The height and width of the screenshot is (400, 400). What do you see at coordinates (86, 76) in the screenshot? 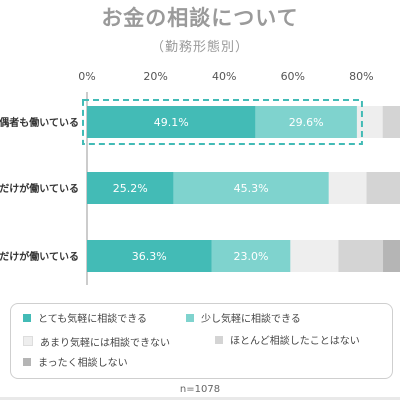
I see `x-tick-label: 0%` at bounding box center [86, 76].